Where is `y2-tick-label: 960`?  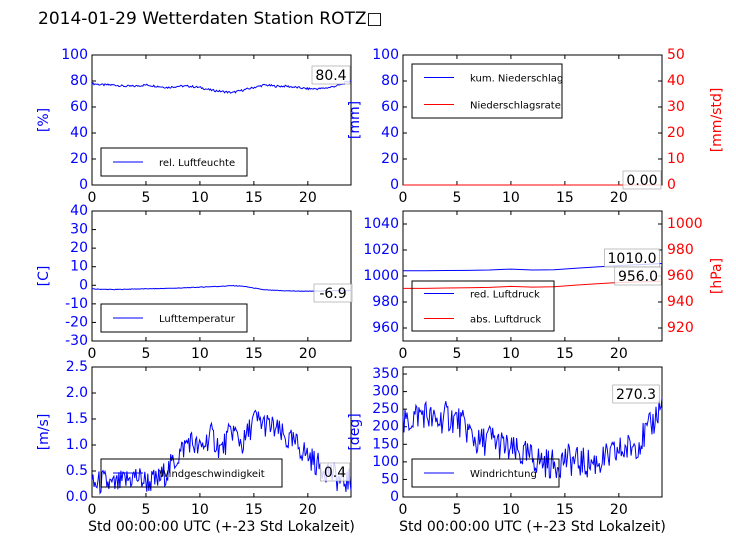
y2-tick-label: 960 is located at coordinates (680, 276).